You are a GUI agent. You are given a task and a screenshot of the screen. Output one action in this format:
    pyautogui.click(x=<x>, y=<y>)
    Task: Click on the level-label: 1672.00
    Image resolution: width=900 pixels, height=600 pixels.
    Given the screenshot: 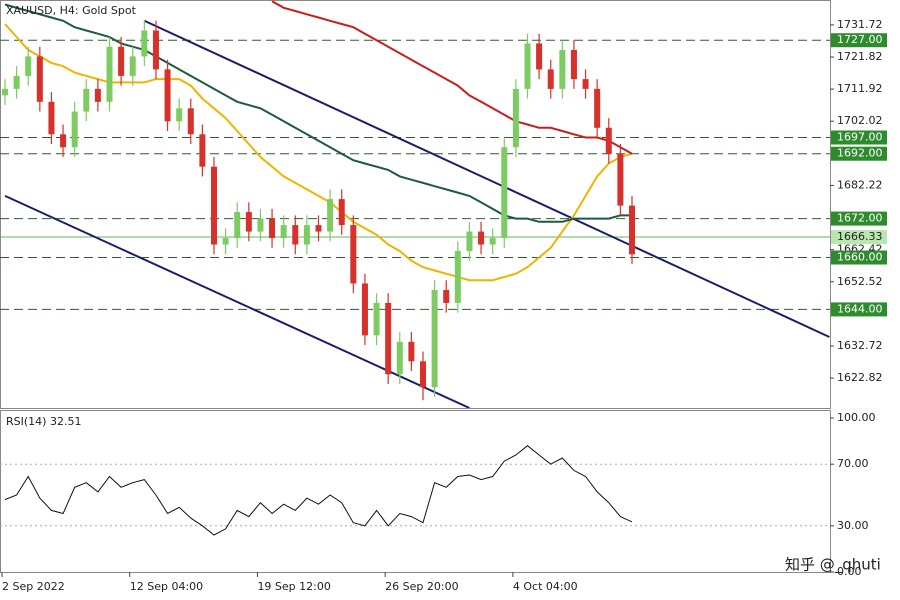 What is the action you would take?
    pyautogui.click(x=860, y=218)
    